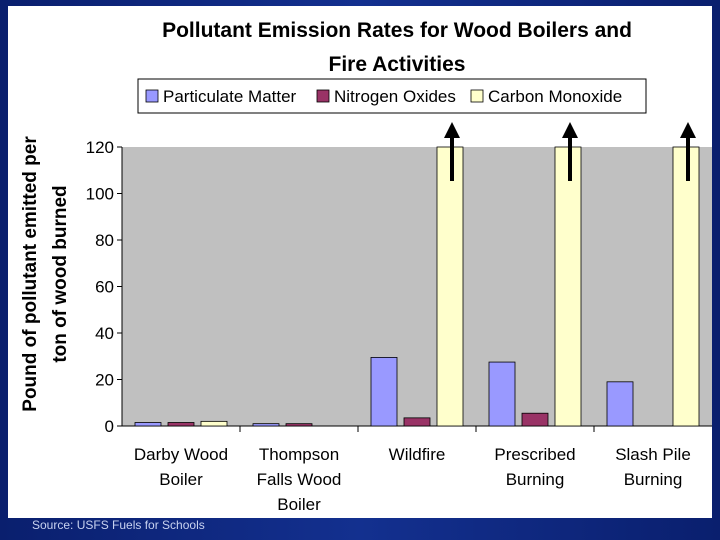  Describe the element at coordinates (104, 240) in the screenshot. I see `y-tick-label: 80` at that location.